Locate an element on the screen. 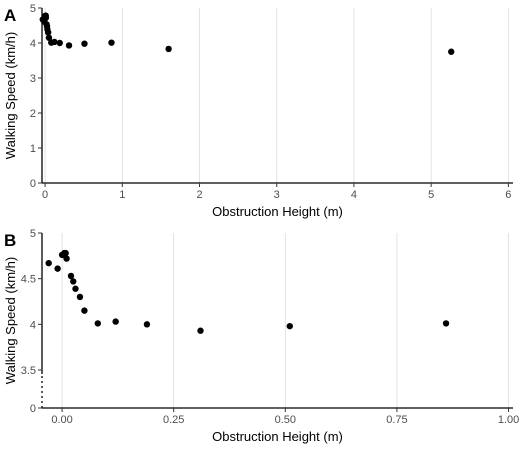 The image size is (520, 450). y-tick-label: 3 is located at coordinates (33, 79).